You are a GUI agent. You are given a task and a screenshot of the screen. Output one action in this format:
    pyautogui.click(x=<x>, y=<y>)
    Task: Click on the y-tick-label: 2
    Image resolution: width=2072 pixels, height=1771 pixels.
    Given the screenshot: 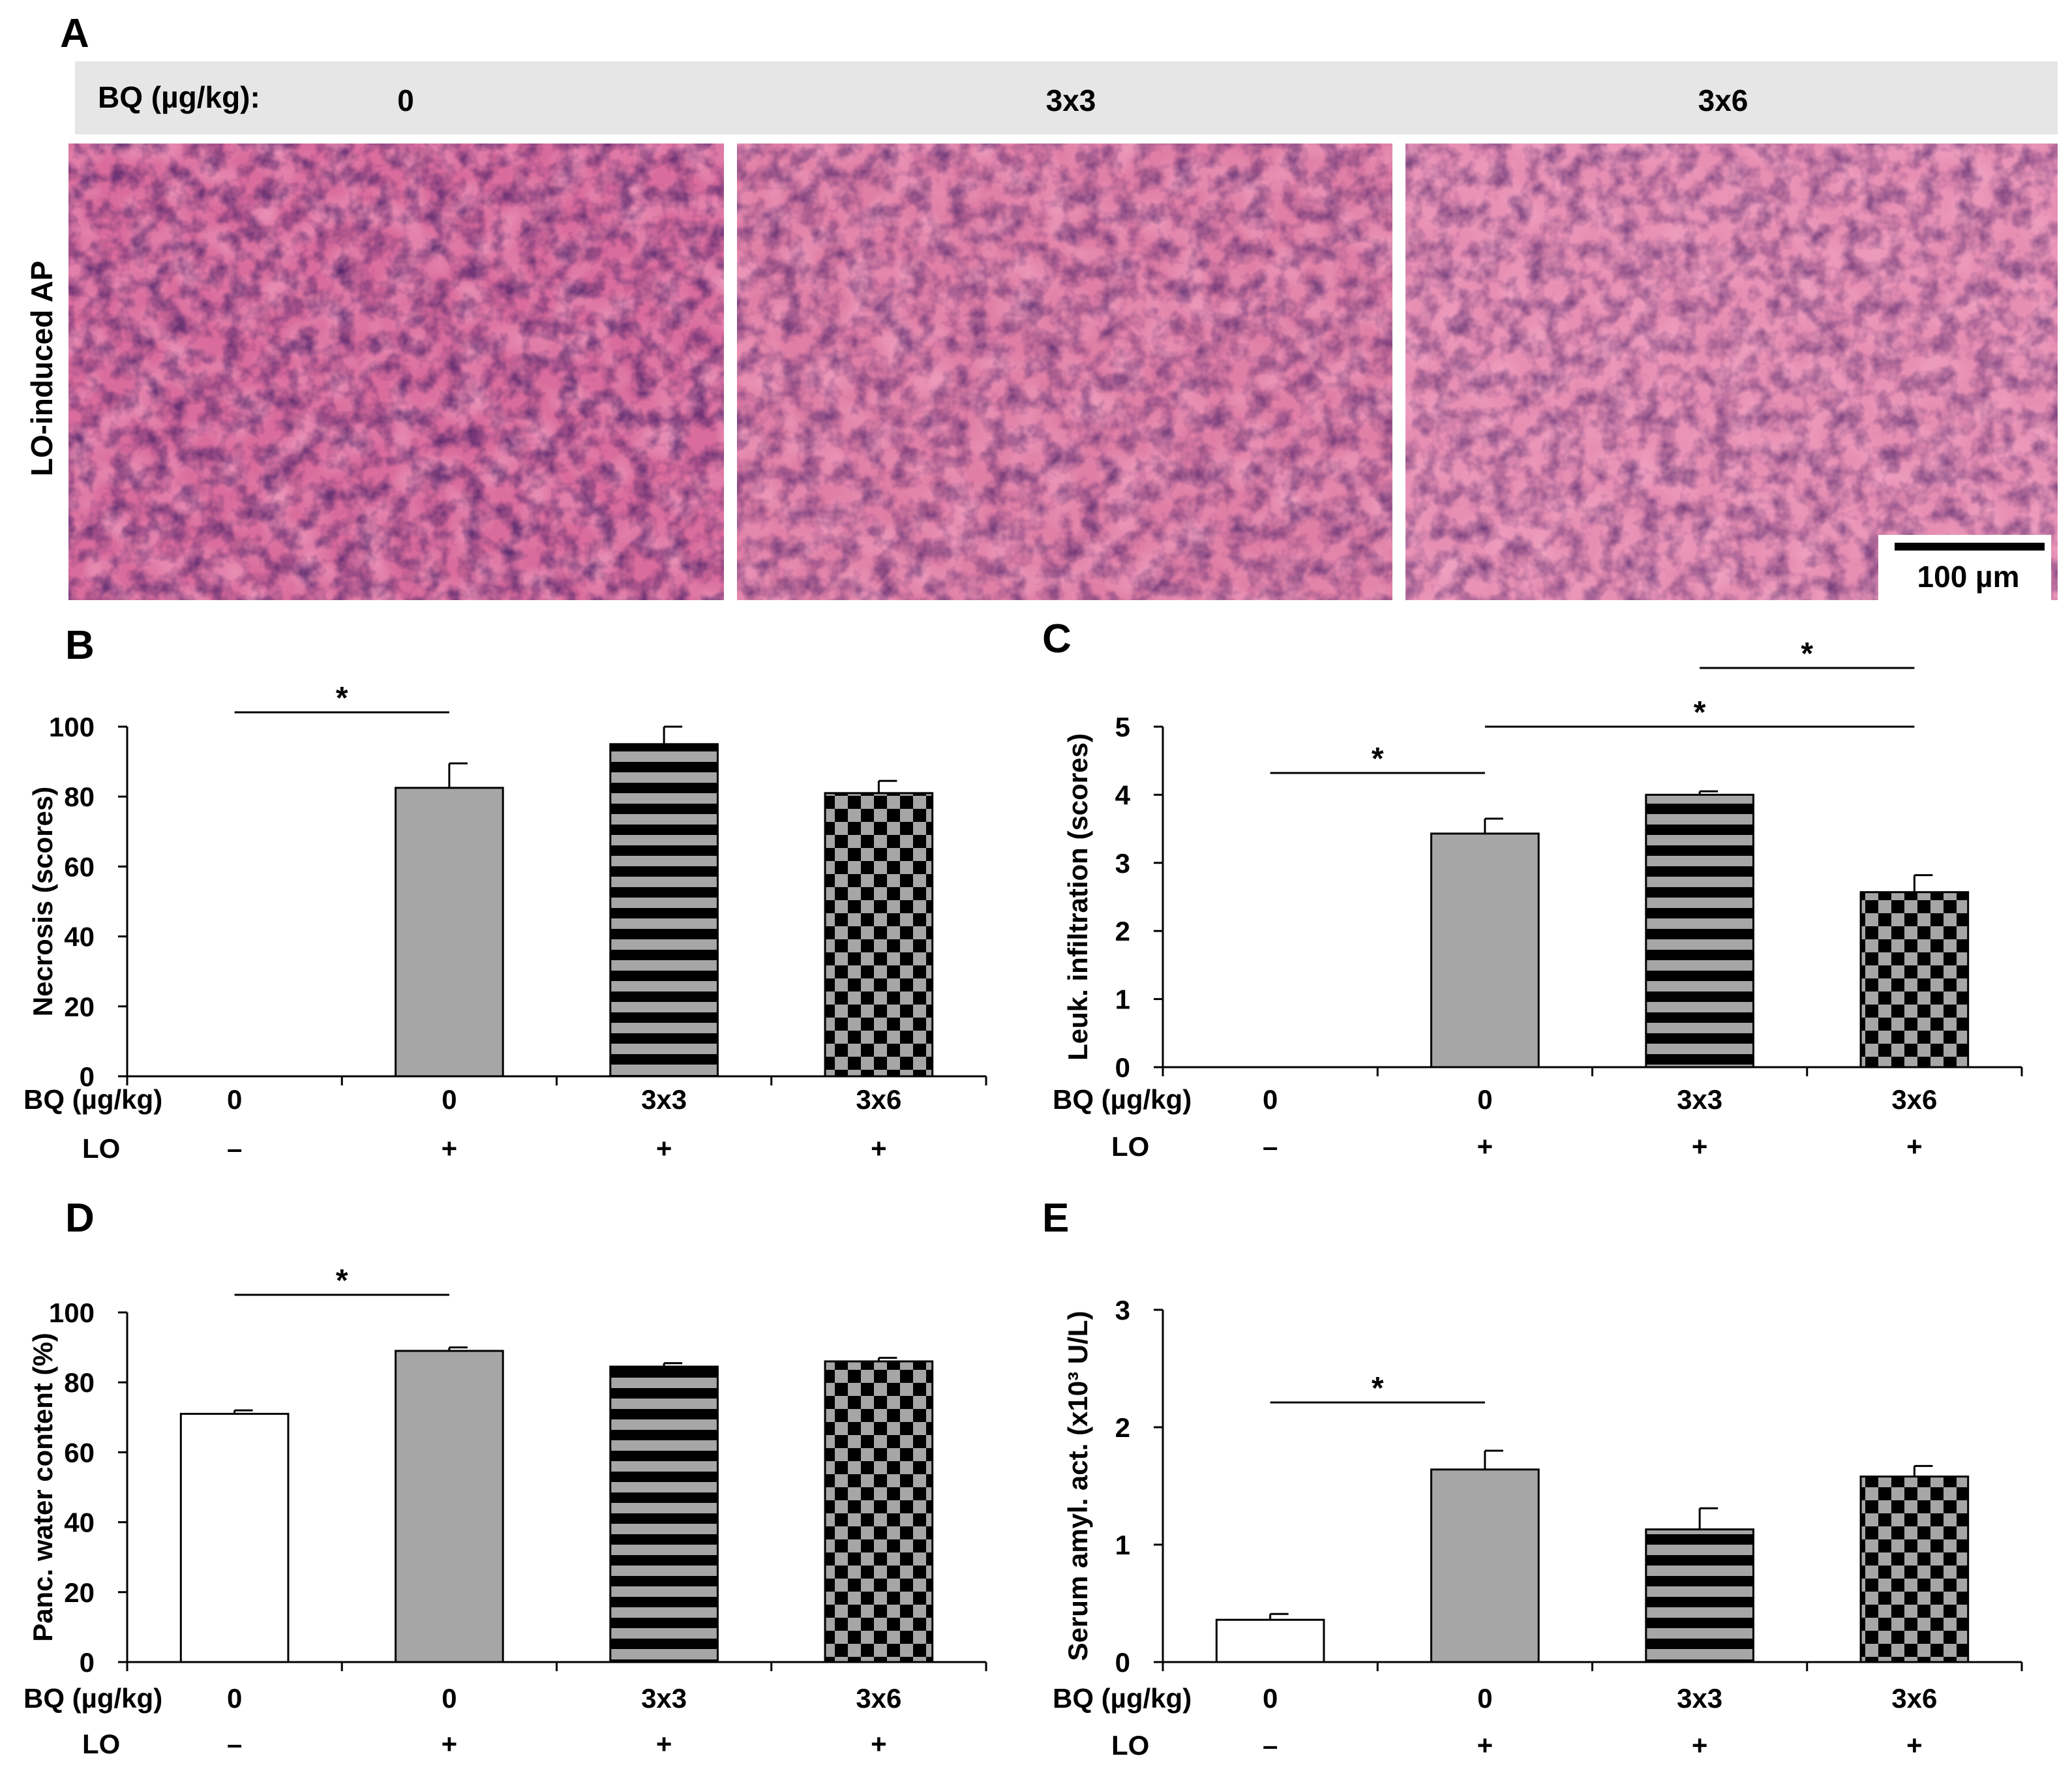 What is the action you would take?
    pyautogui.click(x=1122, y=931)
    